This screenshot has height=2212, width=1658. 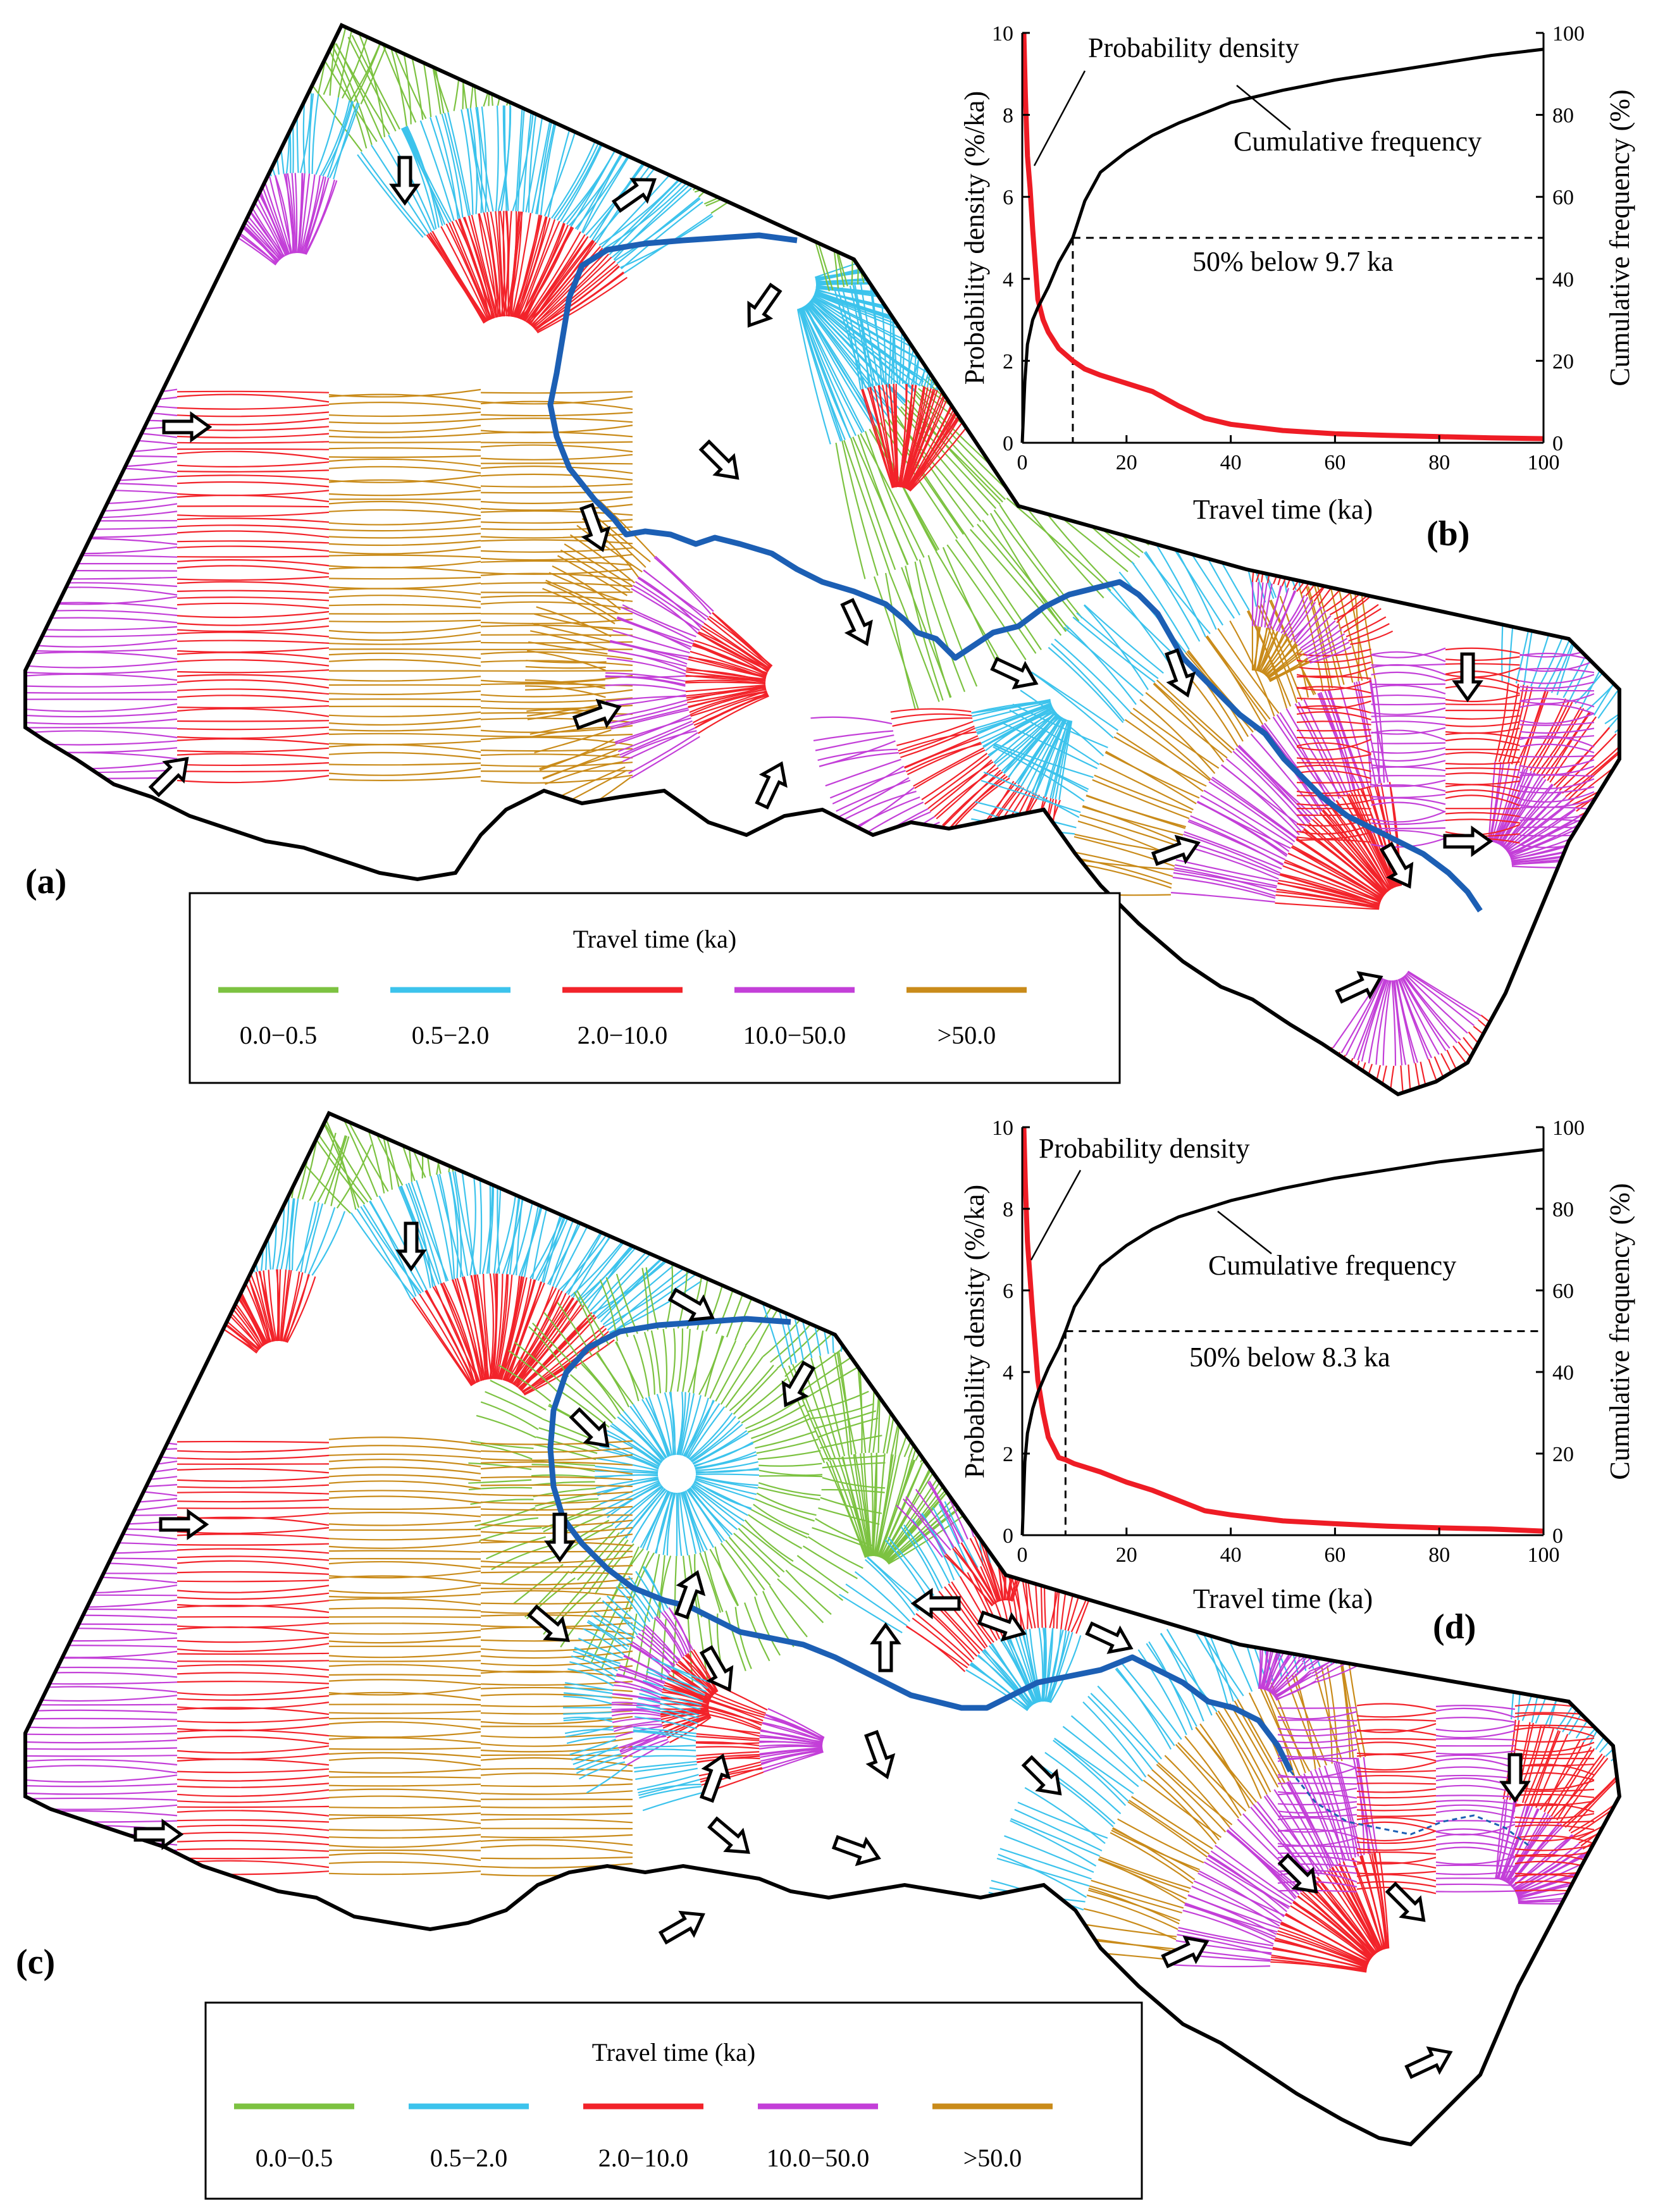 I want to click on y-tick-label: 8, so click(x=1008, y=1209).